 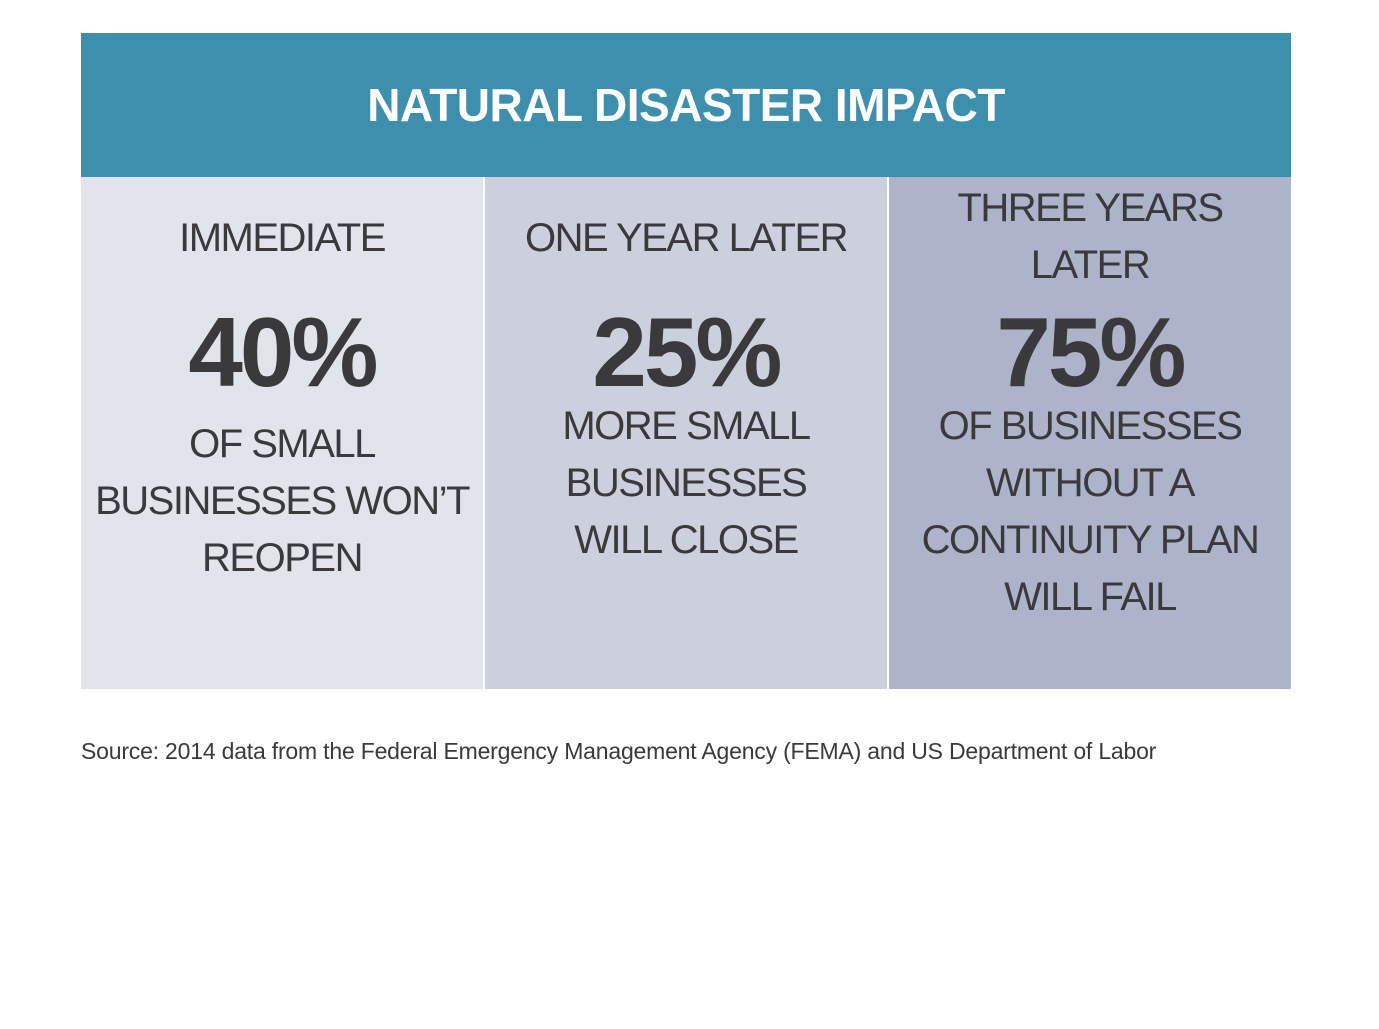 I want to click on stat-description-line: OF SMALL, so click(x=282, y=444).